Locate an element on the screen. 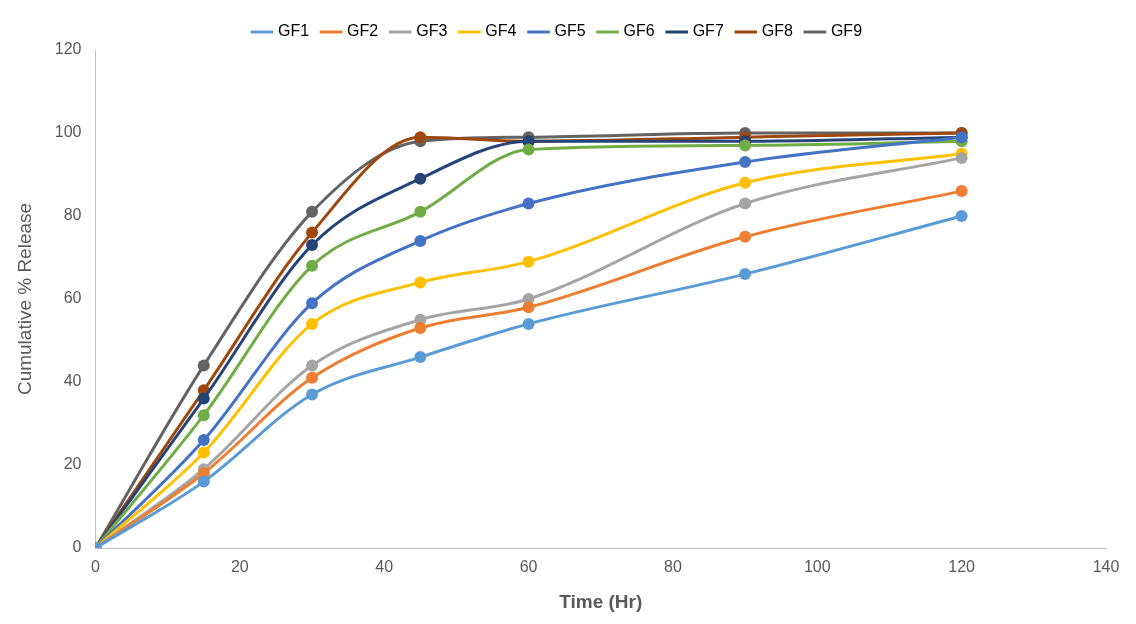 Image resolution: width=1136 pixels, height=624 pixels. x-tick-label: 0 is located at coordinates (96, 567).